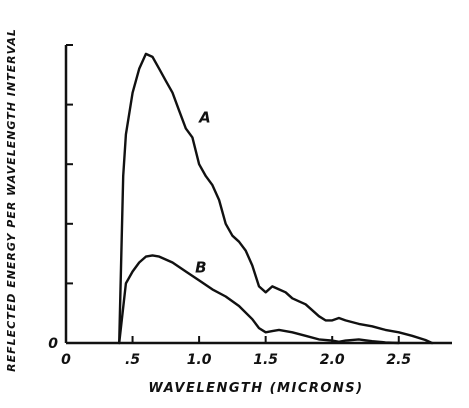 This screenshot has height=408, width=469. I want to click on series-label-a: A, so click(204, 117).